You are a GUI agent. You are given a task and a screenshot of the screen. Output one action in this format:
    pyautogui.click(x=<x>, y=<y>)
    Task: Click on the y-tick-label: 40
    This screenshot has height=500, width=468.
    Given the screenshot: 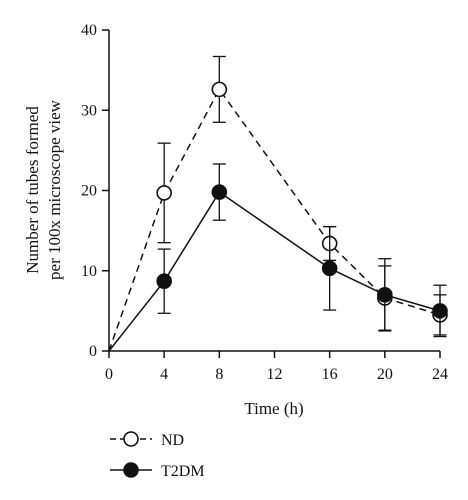 What is the action you would take?
    pyautogui.click(x=89, y=30)
    